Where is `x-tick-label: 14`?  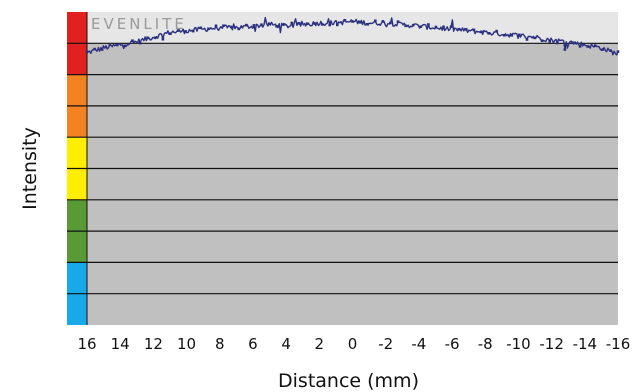
x-tick-label: 14 is located at coordinates (120, 344).